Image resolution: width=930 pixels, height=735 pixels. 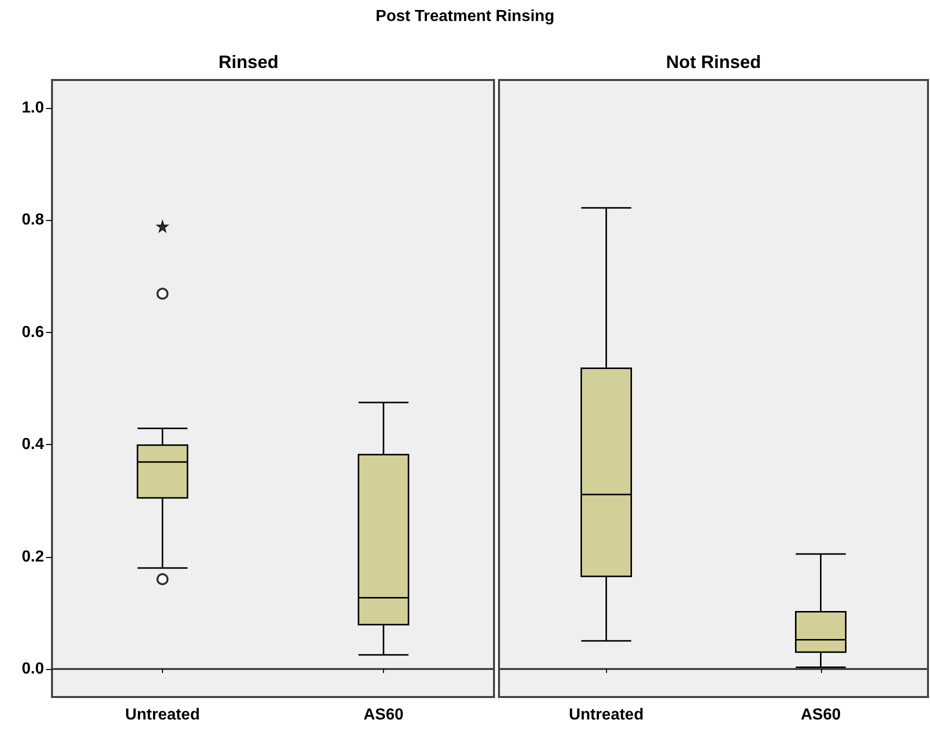 I want to click on y-tick-label: 0.0, so click(x=33, y=669).